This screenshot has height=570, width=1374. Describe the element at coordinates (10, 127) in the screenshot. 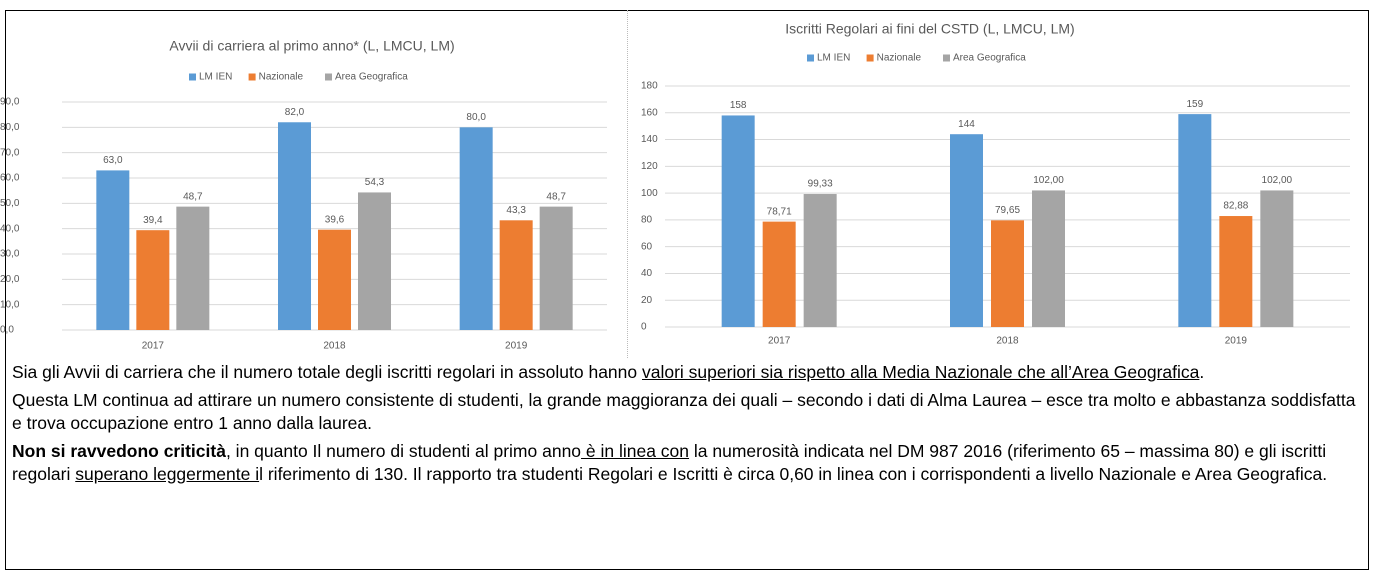

I see `y-tick-label: 80,0` at that location.